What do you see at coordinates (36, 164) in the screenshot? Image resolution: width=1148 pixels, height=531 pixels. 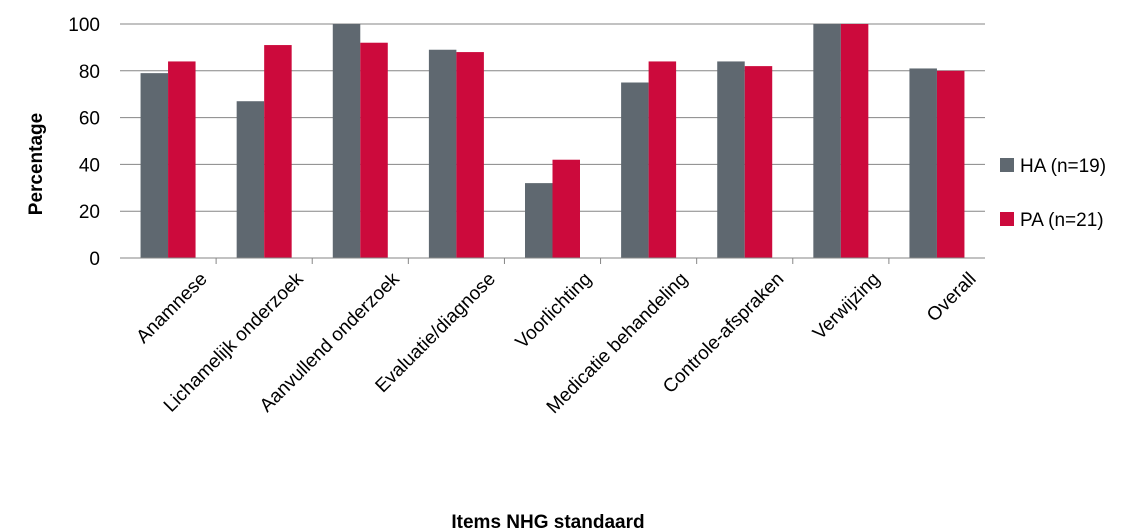 I see `y-axis-title: Percentage` at bounding box center [36, 164].